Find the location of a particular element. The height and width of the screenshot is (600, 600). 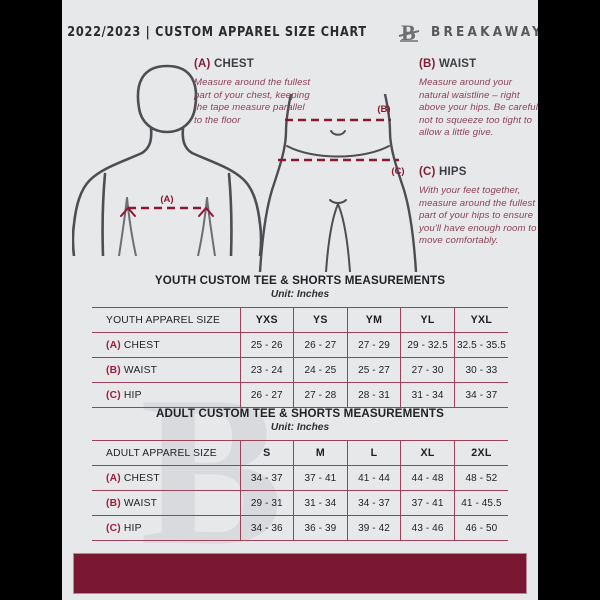

adult-cell-0-2: 41 - 44 is located at coordinates (374, 478).